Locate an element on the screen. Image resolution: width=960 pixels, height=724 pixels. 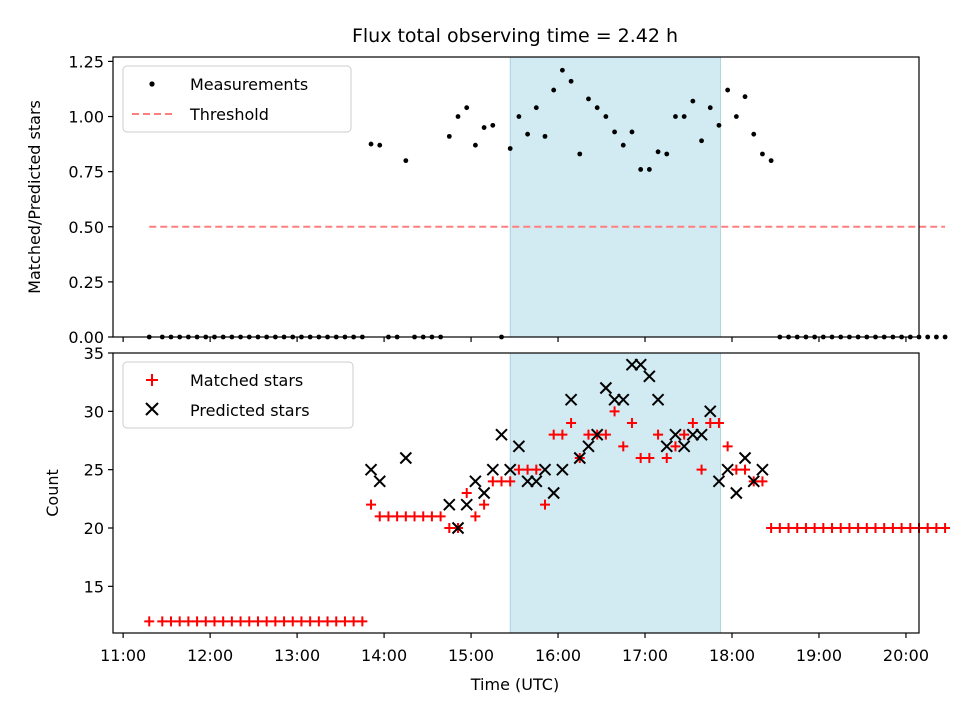
y-tick-label: 15 is located at coordinates (94, 586).